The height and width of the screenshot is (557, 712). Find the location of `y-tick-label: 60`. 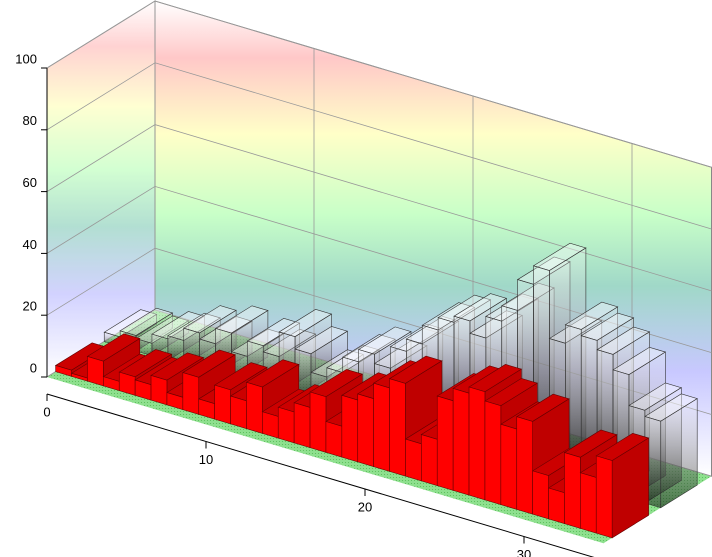

y-tick-label: 60 is located at coordinates (30, 182).